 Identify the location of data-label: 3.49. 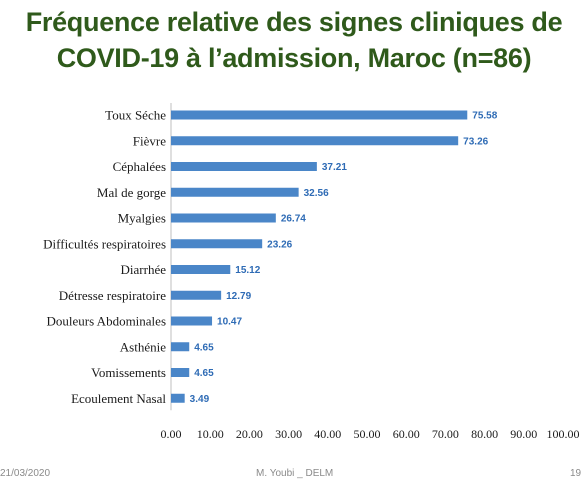
(200, 399).